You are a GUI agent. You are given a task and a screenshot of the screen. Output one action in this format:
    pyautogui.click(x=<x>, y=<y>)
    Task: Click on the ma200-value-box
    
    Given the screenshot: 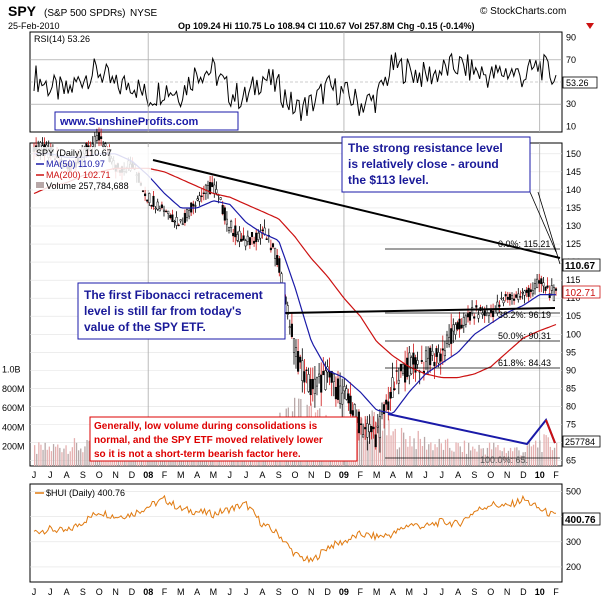 What is the action you would take?
    pyautogui.click(x=581, y=292)
    